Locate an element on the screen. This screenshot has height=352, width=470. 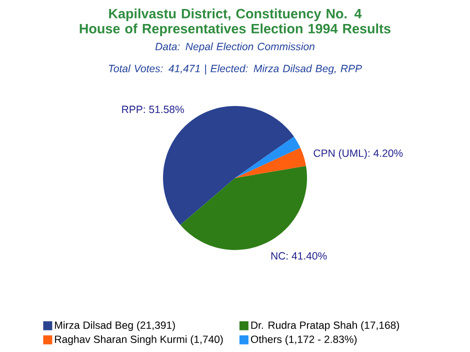
legend-label: Raghav Sharan Singh Kurmi (1,740) is located at coordinates (139, 340).